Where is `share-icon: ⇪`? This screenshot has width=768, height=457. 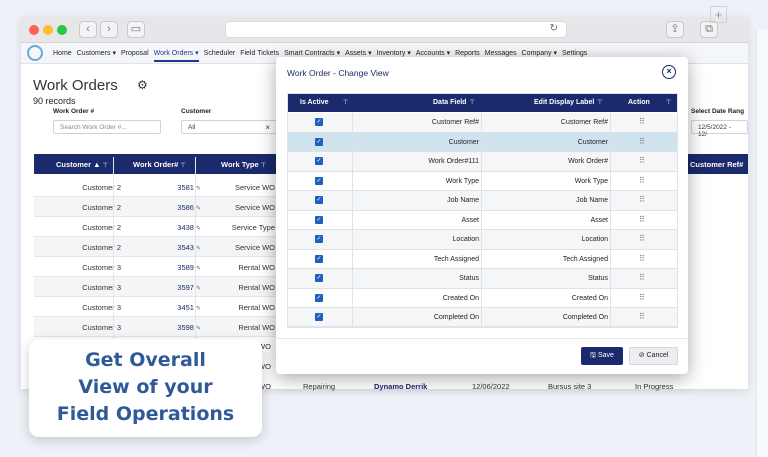
share-icon: ⇪ is located at coordinates (675, 29).